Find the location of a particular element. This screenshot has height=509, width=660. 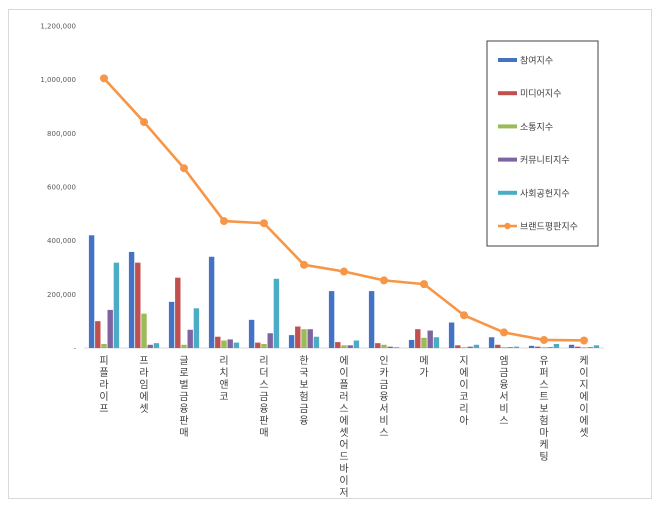

y-tick-label: - is located at coordinates (74, 349).